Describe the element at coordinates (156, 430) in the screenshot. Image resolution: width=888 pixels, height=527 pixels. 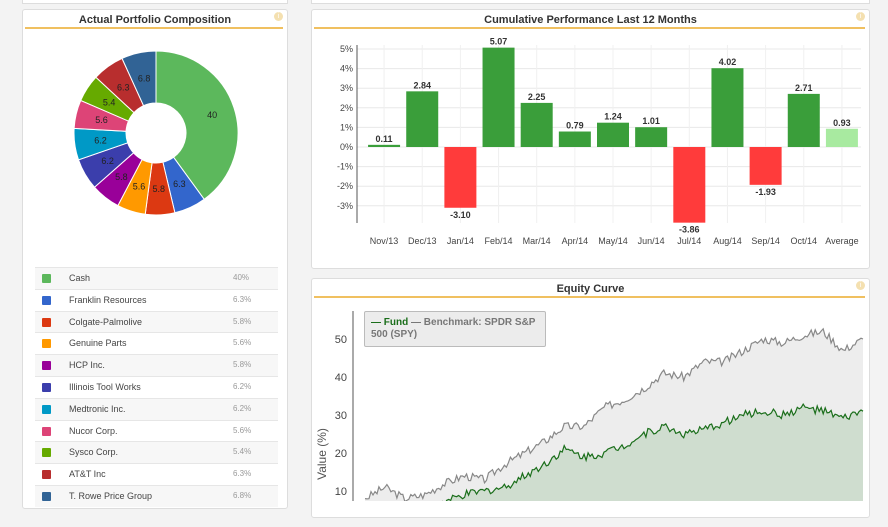
I see `legend-item: Nucor Corp. 5.6%` at that location.